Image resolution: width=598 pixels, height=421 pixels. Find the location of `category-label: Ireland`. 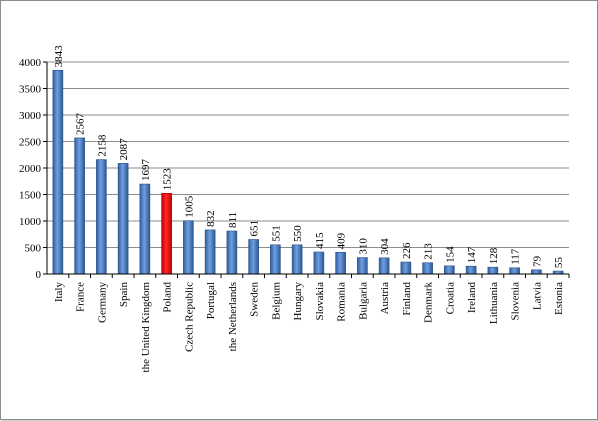

category-label: Ireland is located at coordinates (472, 298).